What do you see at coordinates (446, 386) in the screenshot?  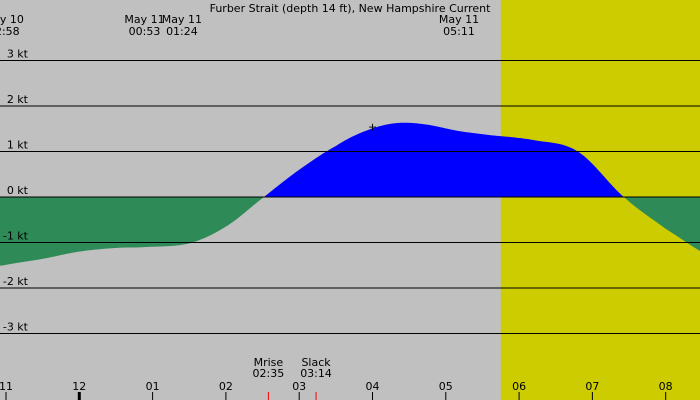 I see `hour-tick-label: 05` at bounding box center [446, 386].